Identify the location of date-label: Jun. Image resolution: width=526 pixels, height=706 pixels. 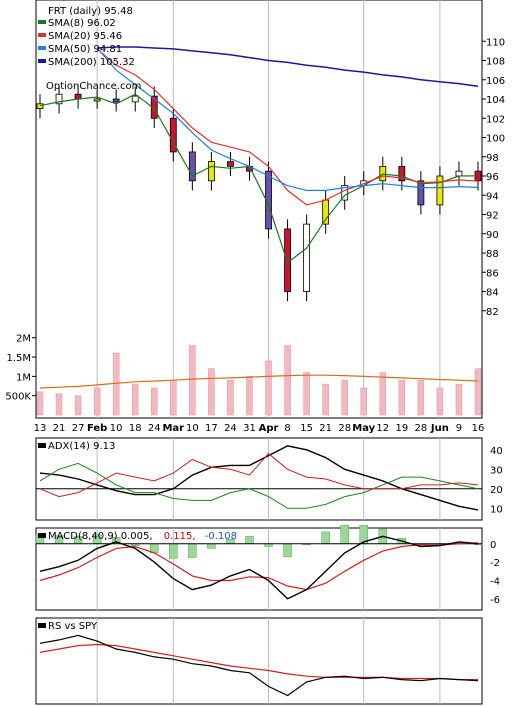
(439, 428).